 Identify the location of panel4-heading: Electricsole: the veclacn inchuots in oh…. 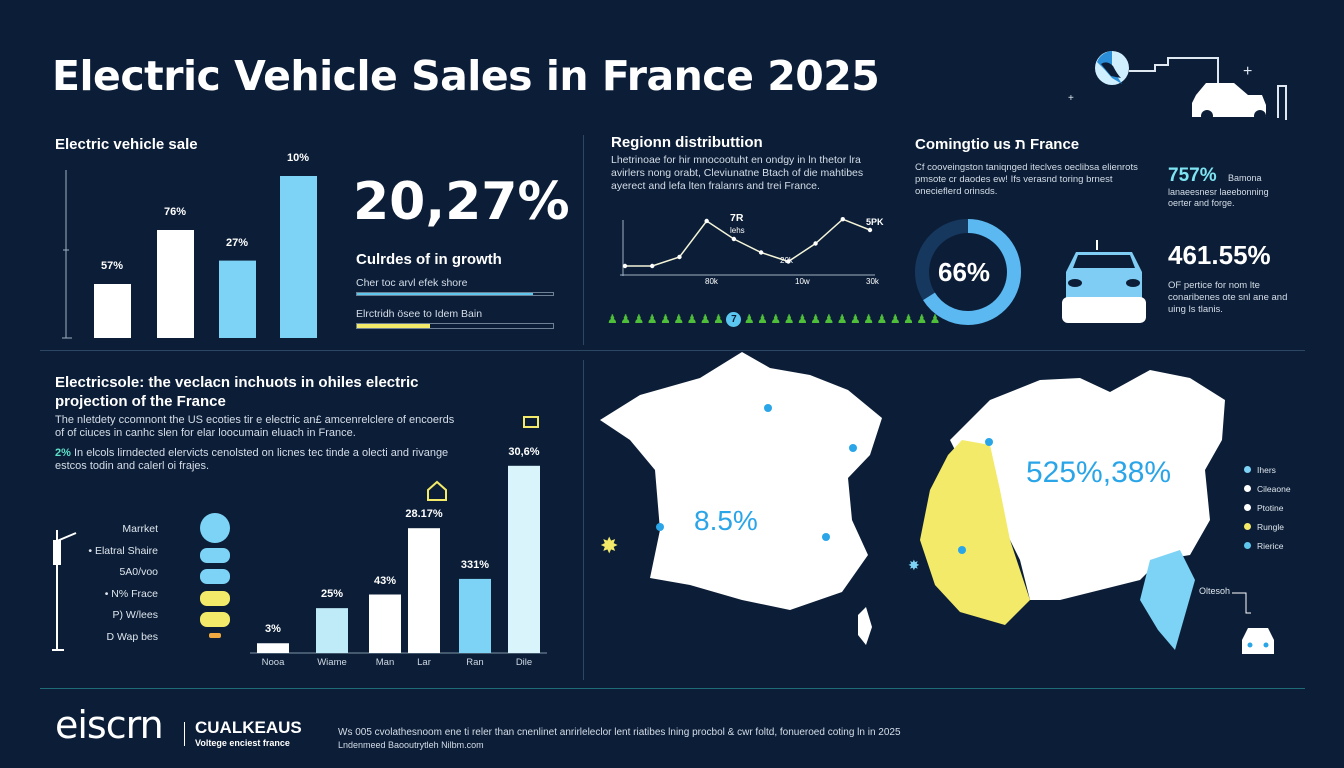
(237, 392).